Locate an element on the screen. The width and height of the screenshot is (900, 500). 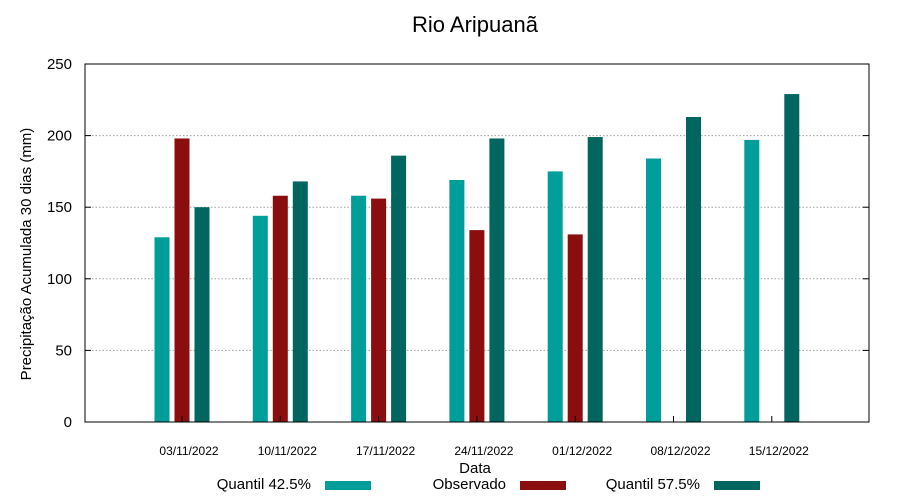
bar-quantil-42-5--5 is located at coordinates (653, 290).